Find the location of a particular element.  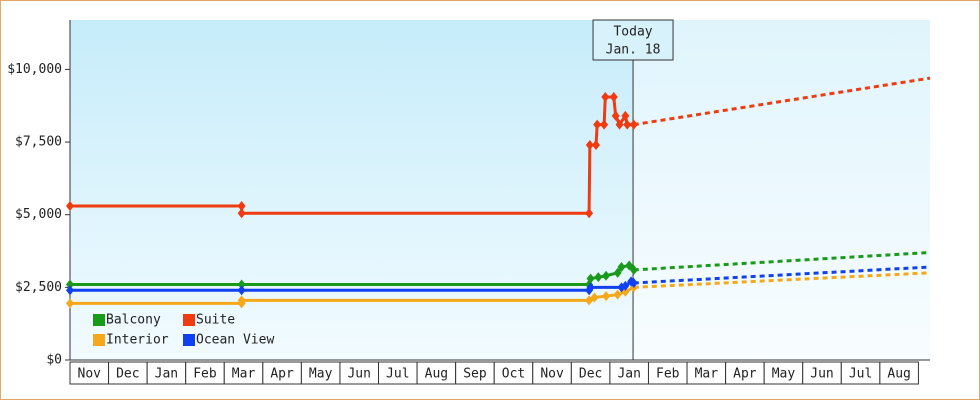

y-tick-label: $5,000 is located at coordinates (38, 214).